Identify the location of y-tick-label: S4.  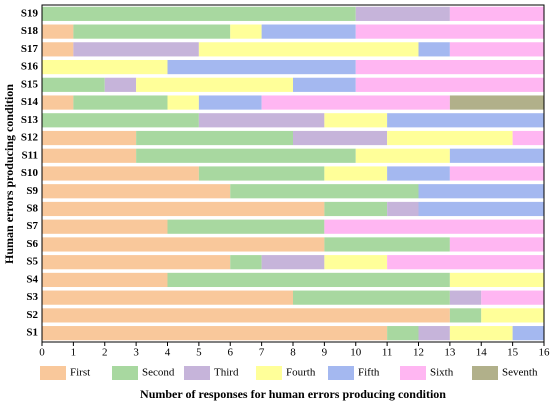
(32, 279).